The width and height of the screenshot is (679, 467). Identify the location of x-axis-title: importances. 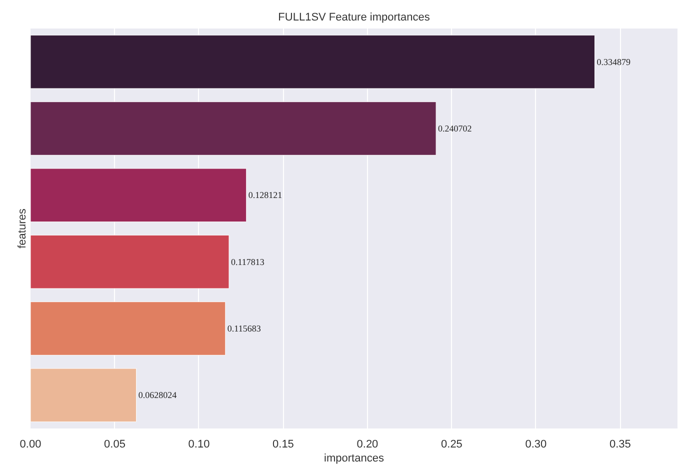
(354, 458).